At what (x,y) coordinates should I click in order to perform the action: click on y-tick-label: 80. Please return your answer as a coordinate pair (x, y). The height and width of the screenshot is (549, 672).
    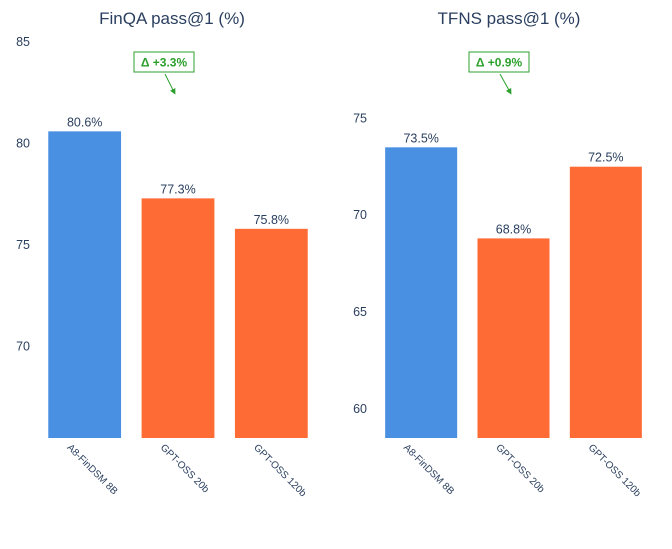
    Looking at the image, I should click on (23, 144).